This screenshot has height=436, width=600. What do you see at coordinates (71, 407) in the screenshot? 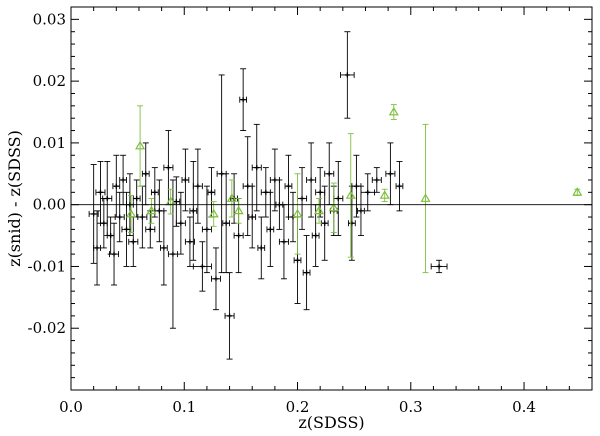
I see `x-tick-label: 0.0` at bounding box center [71, 407].